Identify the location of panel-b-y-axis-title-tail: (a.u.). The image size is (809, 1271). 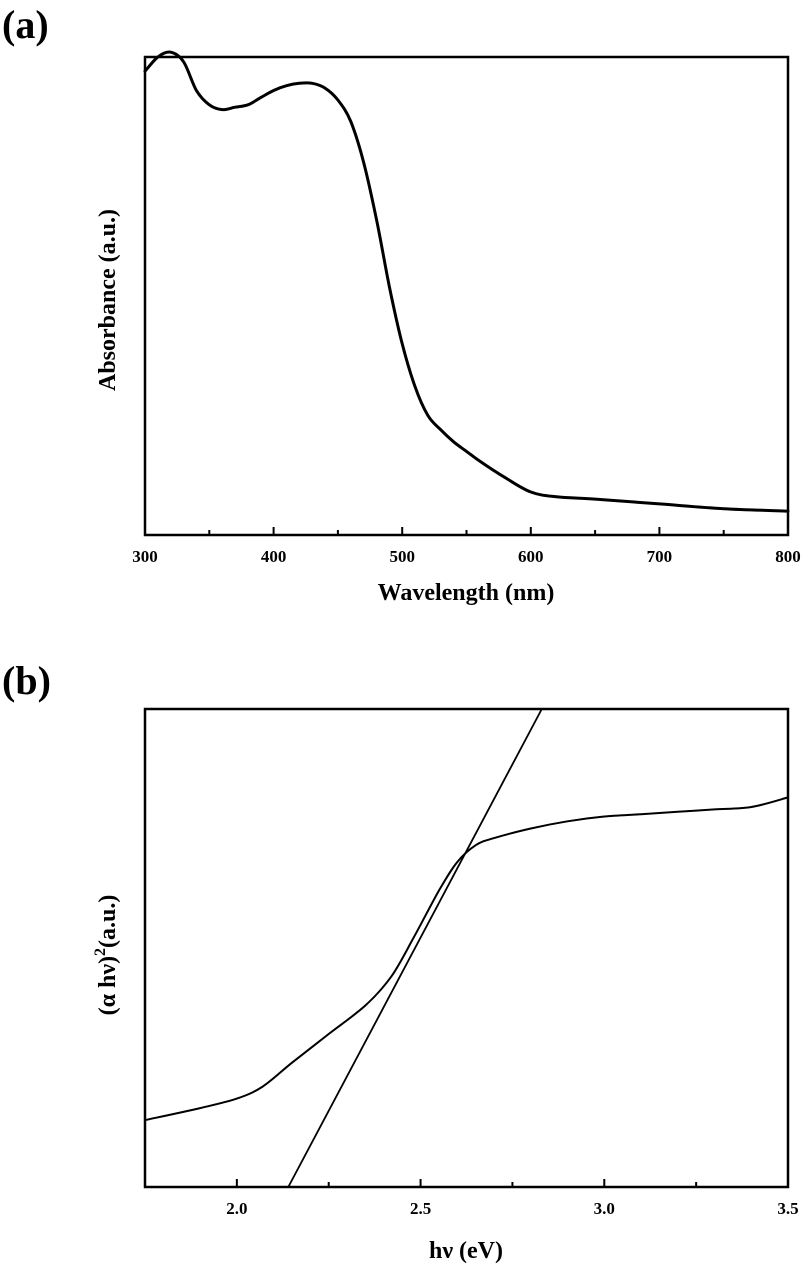
(108, 921).